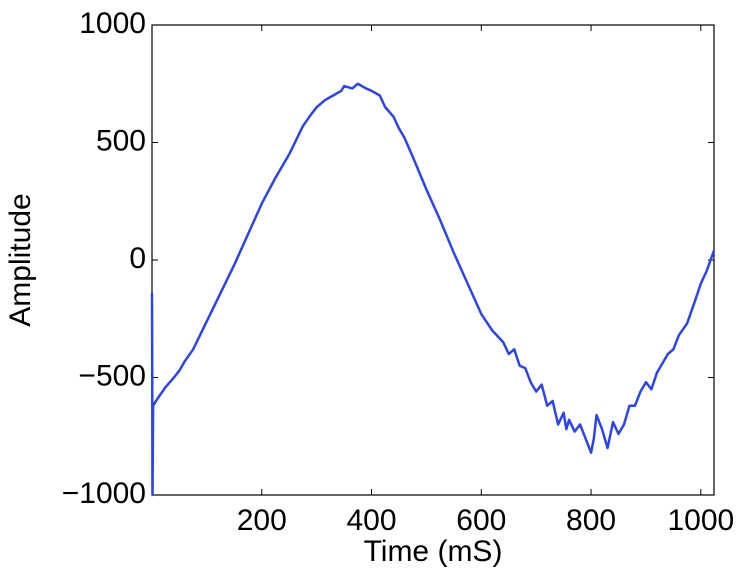 The width and height of the screenshot is (747, 580). I want to click on x-tick-label: 800, so click(591, 520).